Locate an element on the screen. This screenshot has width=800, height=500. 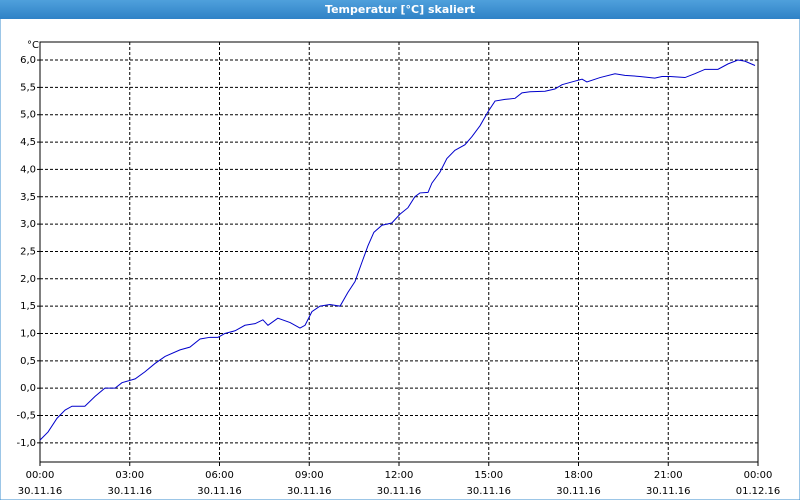
y-tick-label: -0,5 is located at coordinates (26, 416).